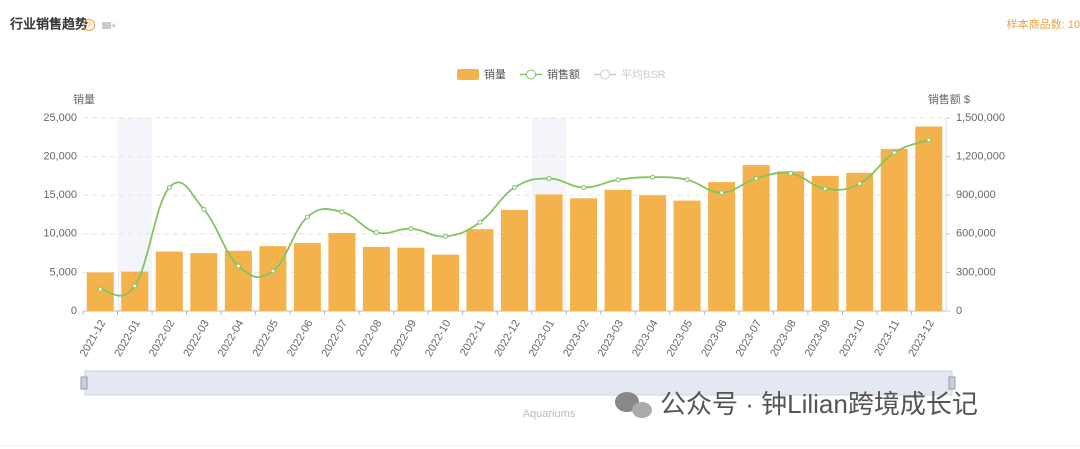 This screenshot has height=449, width=1080. What do you see at coordinates (714, 338) in the screenshot?
I see `x-tick-label: 2023-06` at bounding box center [714, 338].